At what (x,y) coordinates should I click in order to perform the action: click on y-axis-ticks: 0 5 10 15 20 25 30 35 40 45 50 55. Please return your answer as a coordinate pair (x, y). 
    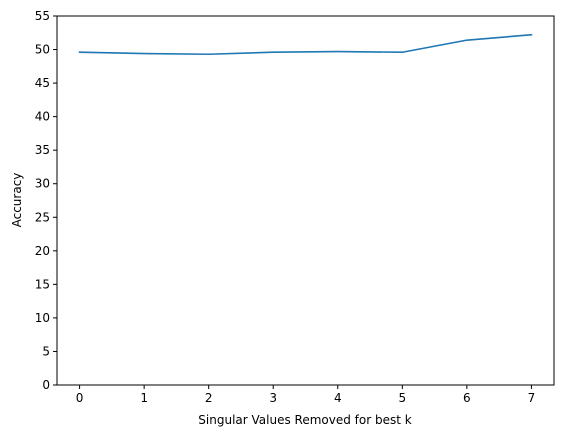
    Looking at the image, I should click on (46, 200).